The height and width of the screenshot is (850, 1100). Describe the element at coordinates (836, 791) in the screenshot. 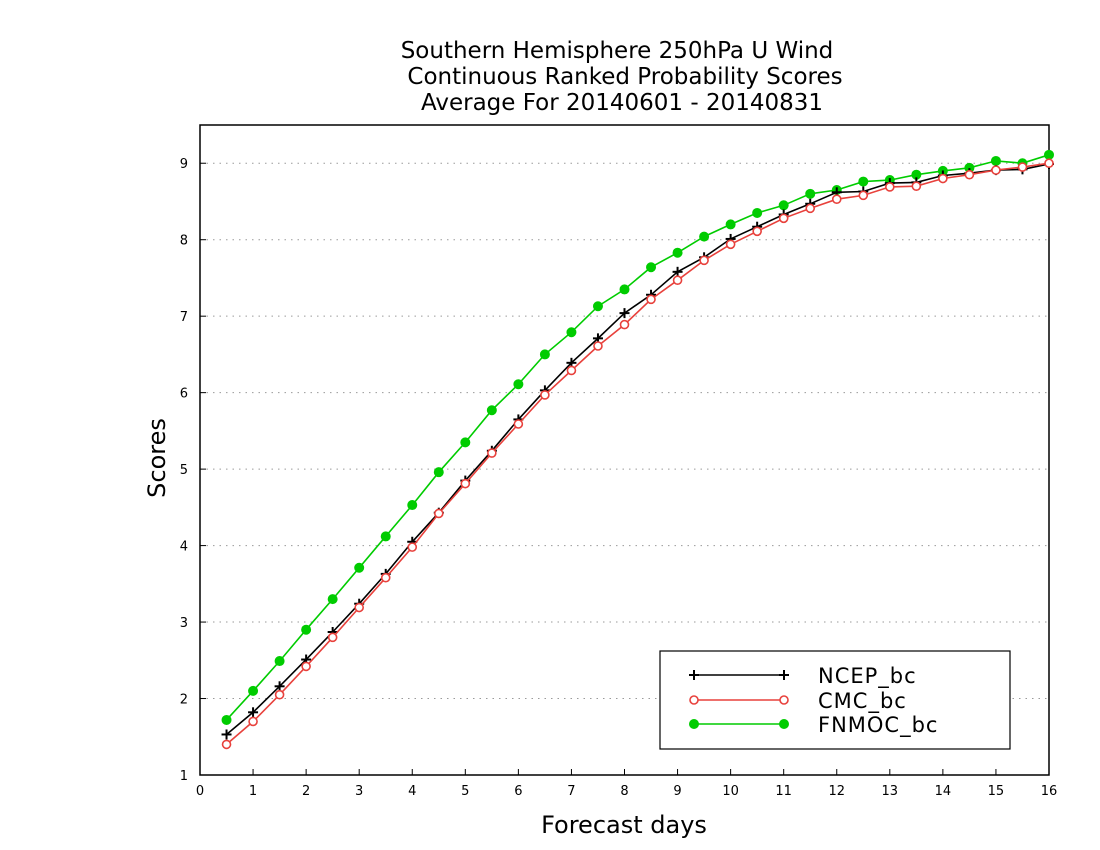

I see `x-tick-label-12: 12` at that location.